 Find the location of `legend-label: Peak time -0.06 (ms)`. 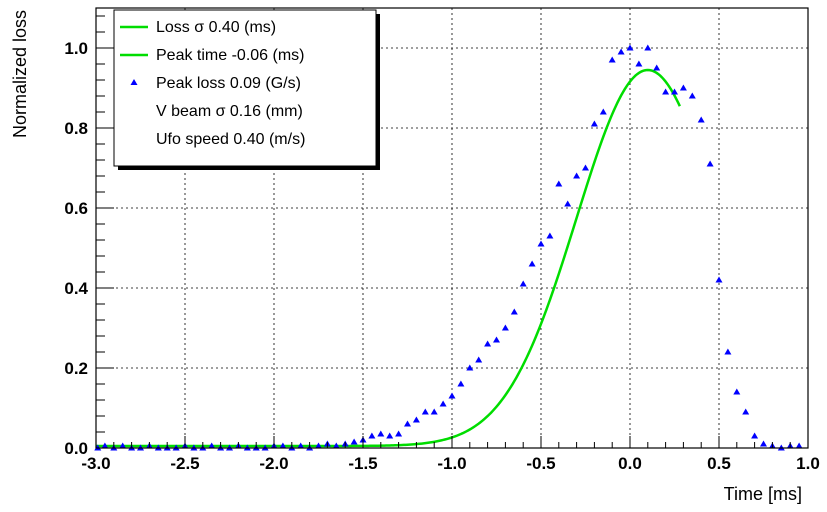

legend-label: Peak time -0.06 (ms) is located at coordinates (230, 55).